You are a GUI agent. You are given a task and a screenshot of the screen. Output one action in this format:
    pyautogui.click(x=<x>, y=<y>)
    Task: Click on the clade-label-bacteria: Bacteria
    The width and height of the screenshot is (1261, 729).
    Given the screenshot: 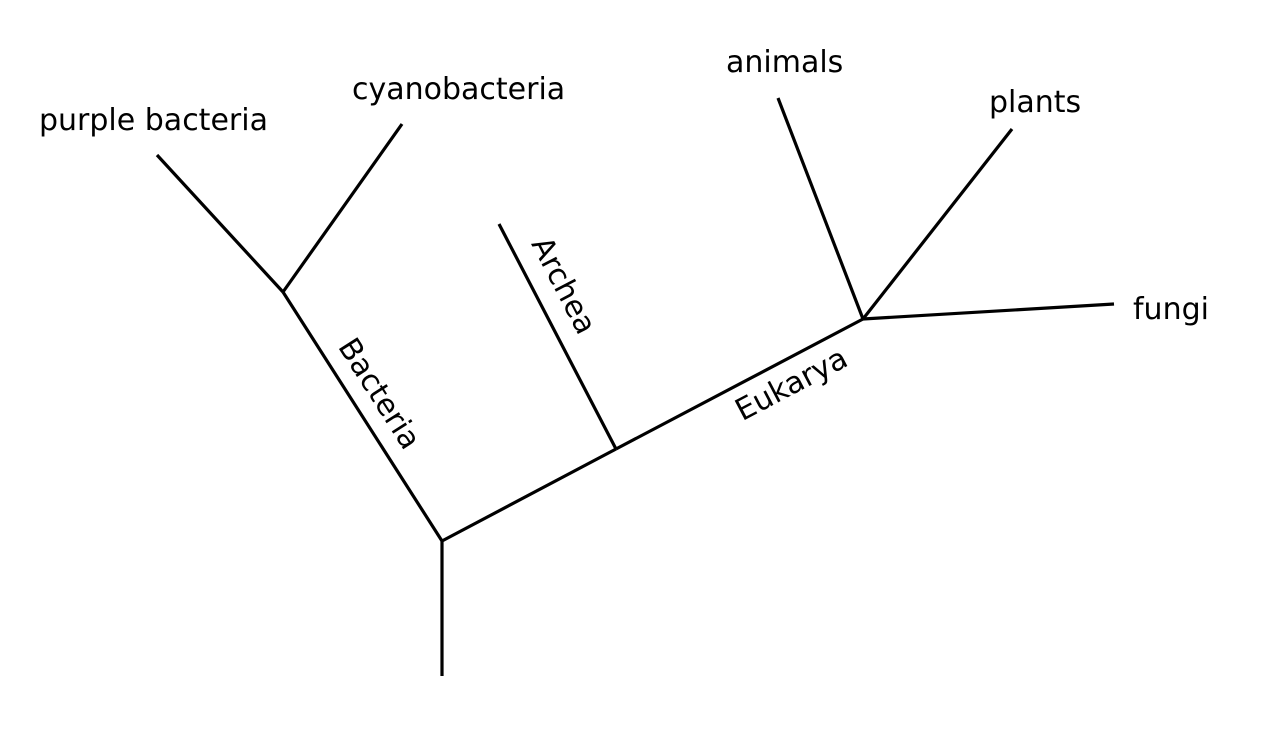 What is the action you would take?
    pyautogui.click(x=379, y=394)
    